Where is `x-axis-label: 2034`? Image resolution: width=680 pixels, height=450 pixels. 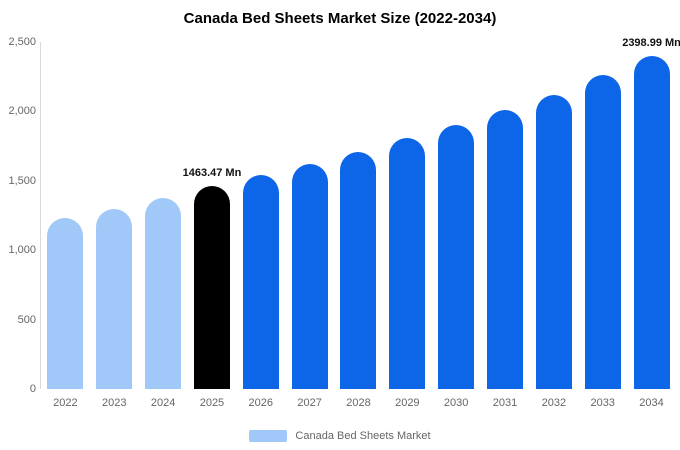 x-axis-label: 2034 is located at coordinates (651, 403).